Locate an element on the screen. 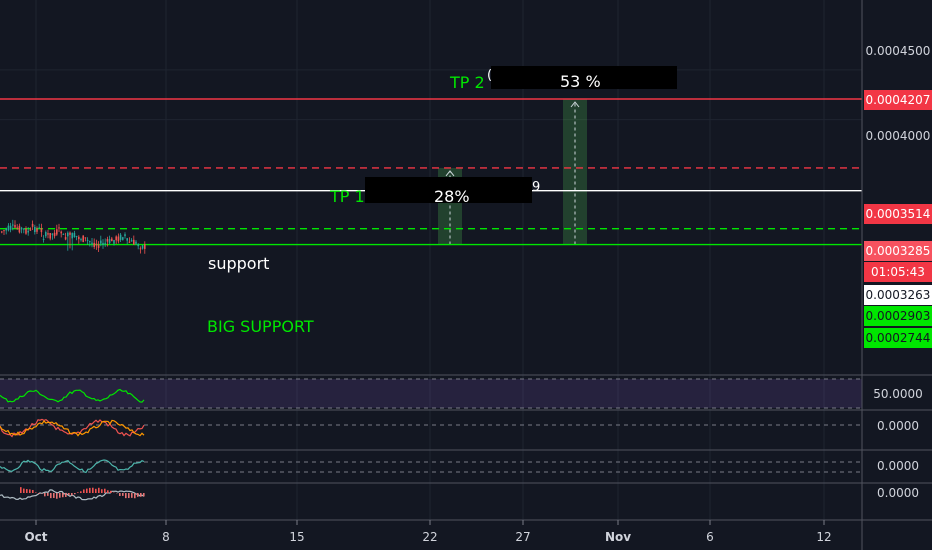 The width and height of the screenshot is (932, 550). x-tick-label: 6 is located at coordinates (710, 537).